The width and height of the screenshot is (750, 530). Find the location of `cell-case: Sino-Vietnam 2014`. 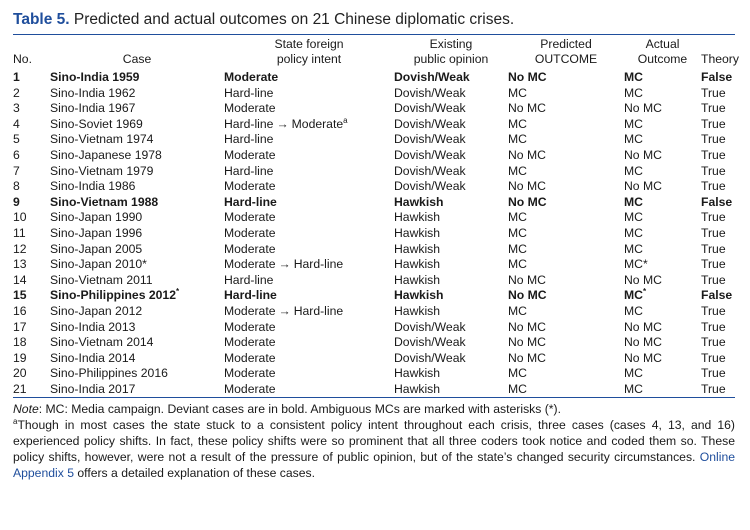

cell-case: Sino-Vietnam 2014 is located at coordinates (137, 343).